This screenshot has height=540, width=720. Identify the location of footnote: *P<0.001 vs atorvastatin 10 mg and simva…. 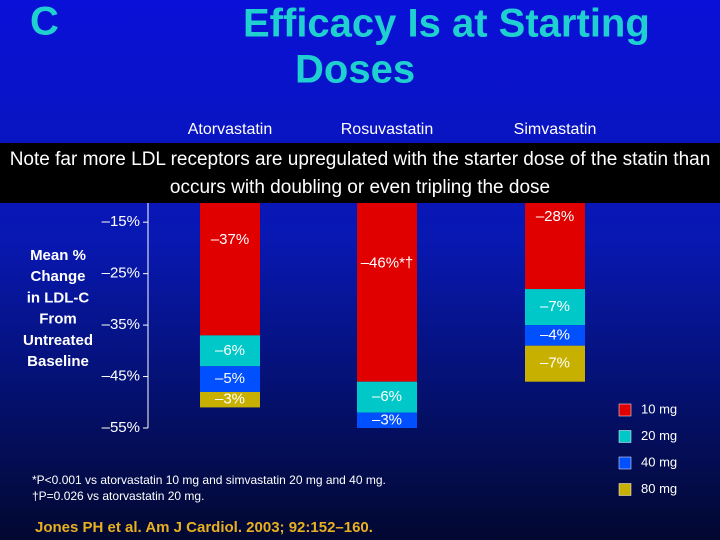
(209, 480).